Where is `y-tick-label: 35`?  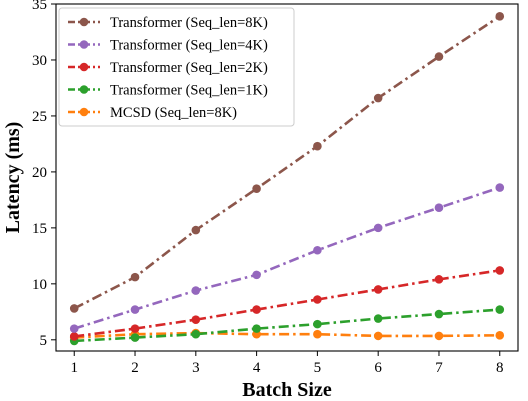 y-tick-label: 35 is located at coordinates (39, 6).